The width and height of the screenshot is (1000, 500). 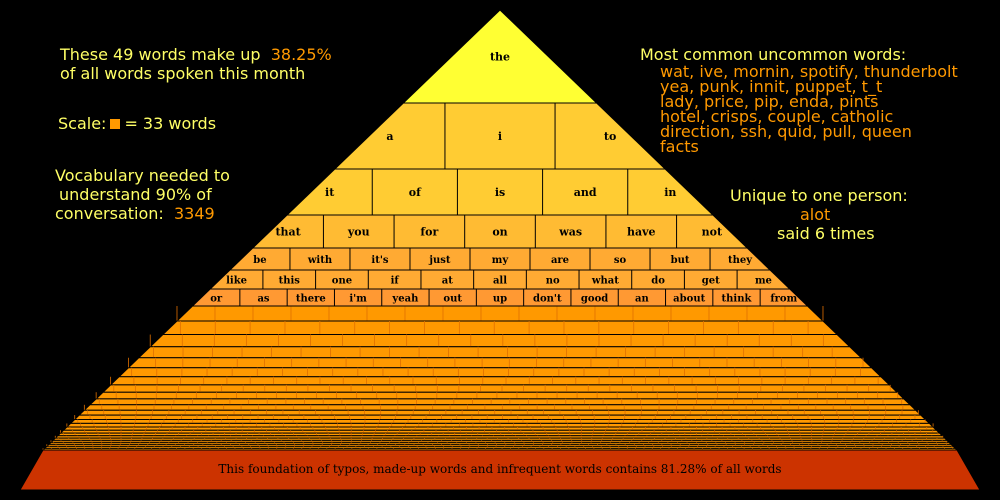 I want to click on word-label: a, so click(x=389, y=136).